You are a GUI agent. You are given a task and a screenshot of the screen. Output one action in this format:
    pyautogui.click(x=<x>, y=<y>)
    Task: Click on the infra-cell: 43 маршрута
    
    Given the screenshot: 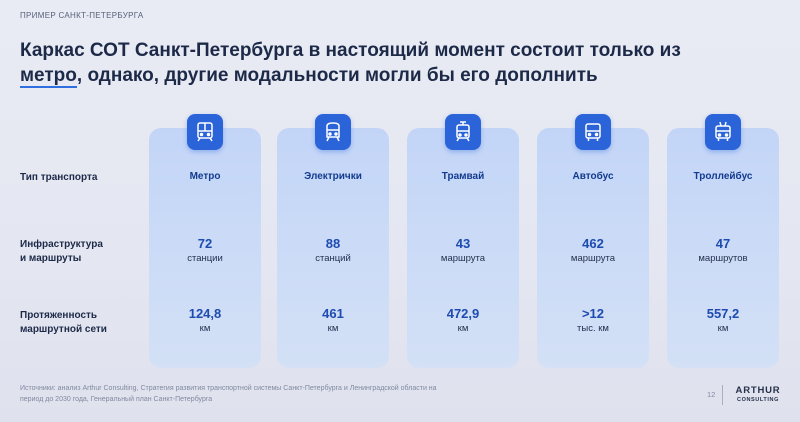 What is the action you would take?
    pyautogui.click(x=463, y=250)
    